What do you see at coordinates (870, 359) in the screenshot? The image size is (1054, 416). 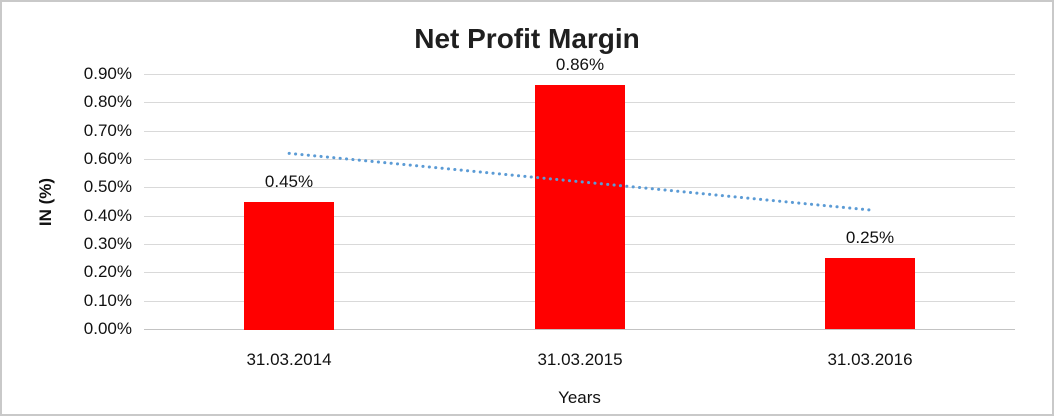 I see `x-tick-label: 31.03.2016` at bounding box center [870, 359].